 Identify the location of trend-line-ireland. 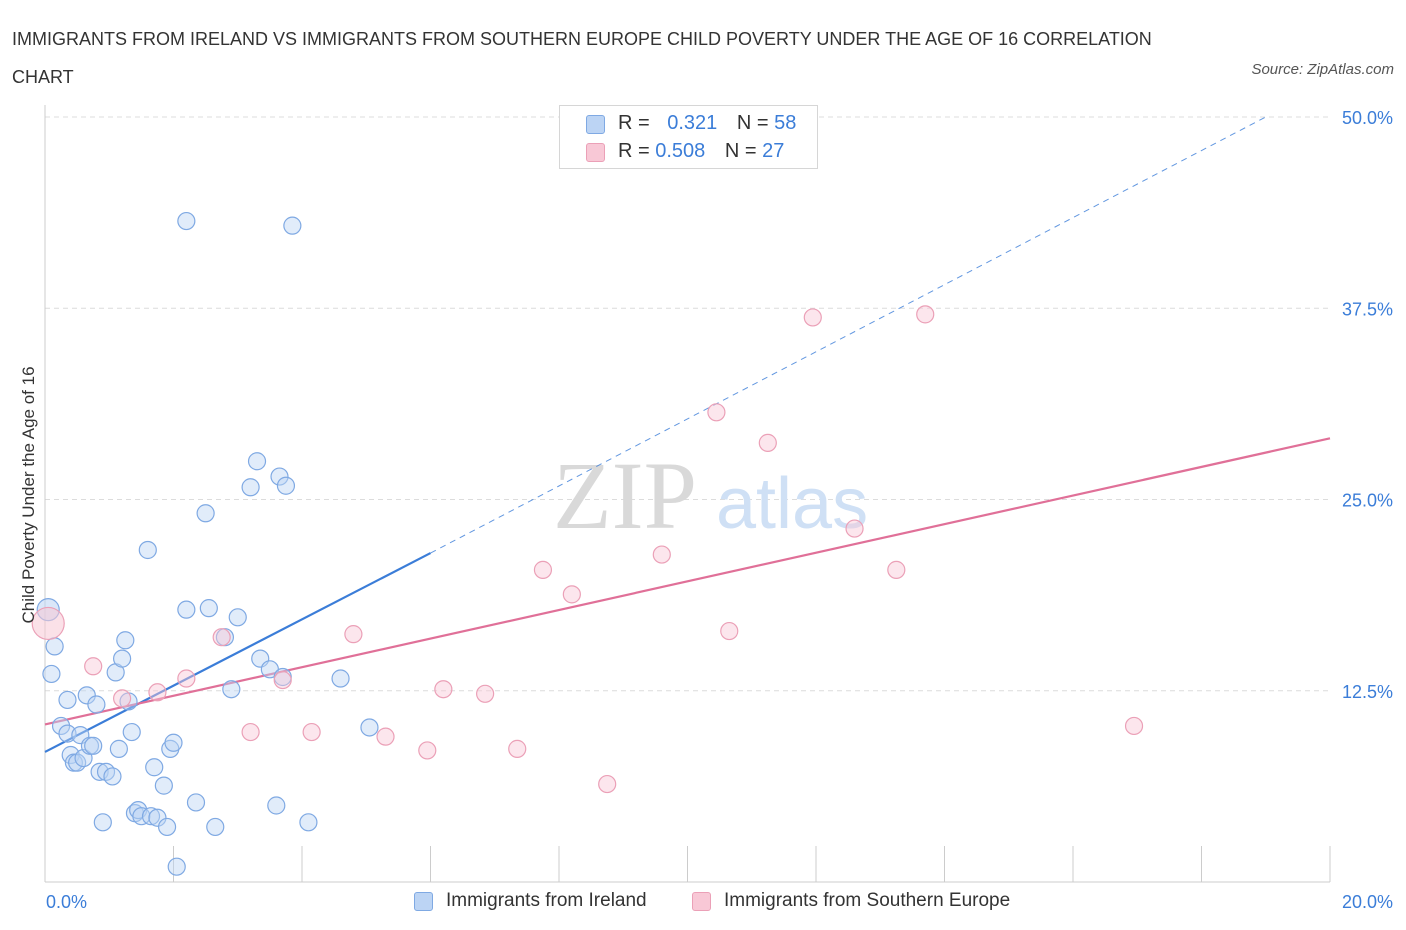
(238, 652).